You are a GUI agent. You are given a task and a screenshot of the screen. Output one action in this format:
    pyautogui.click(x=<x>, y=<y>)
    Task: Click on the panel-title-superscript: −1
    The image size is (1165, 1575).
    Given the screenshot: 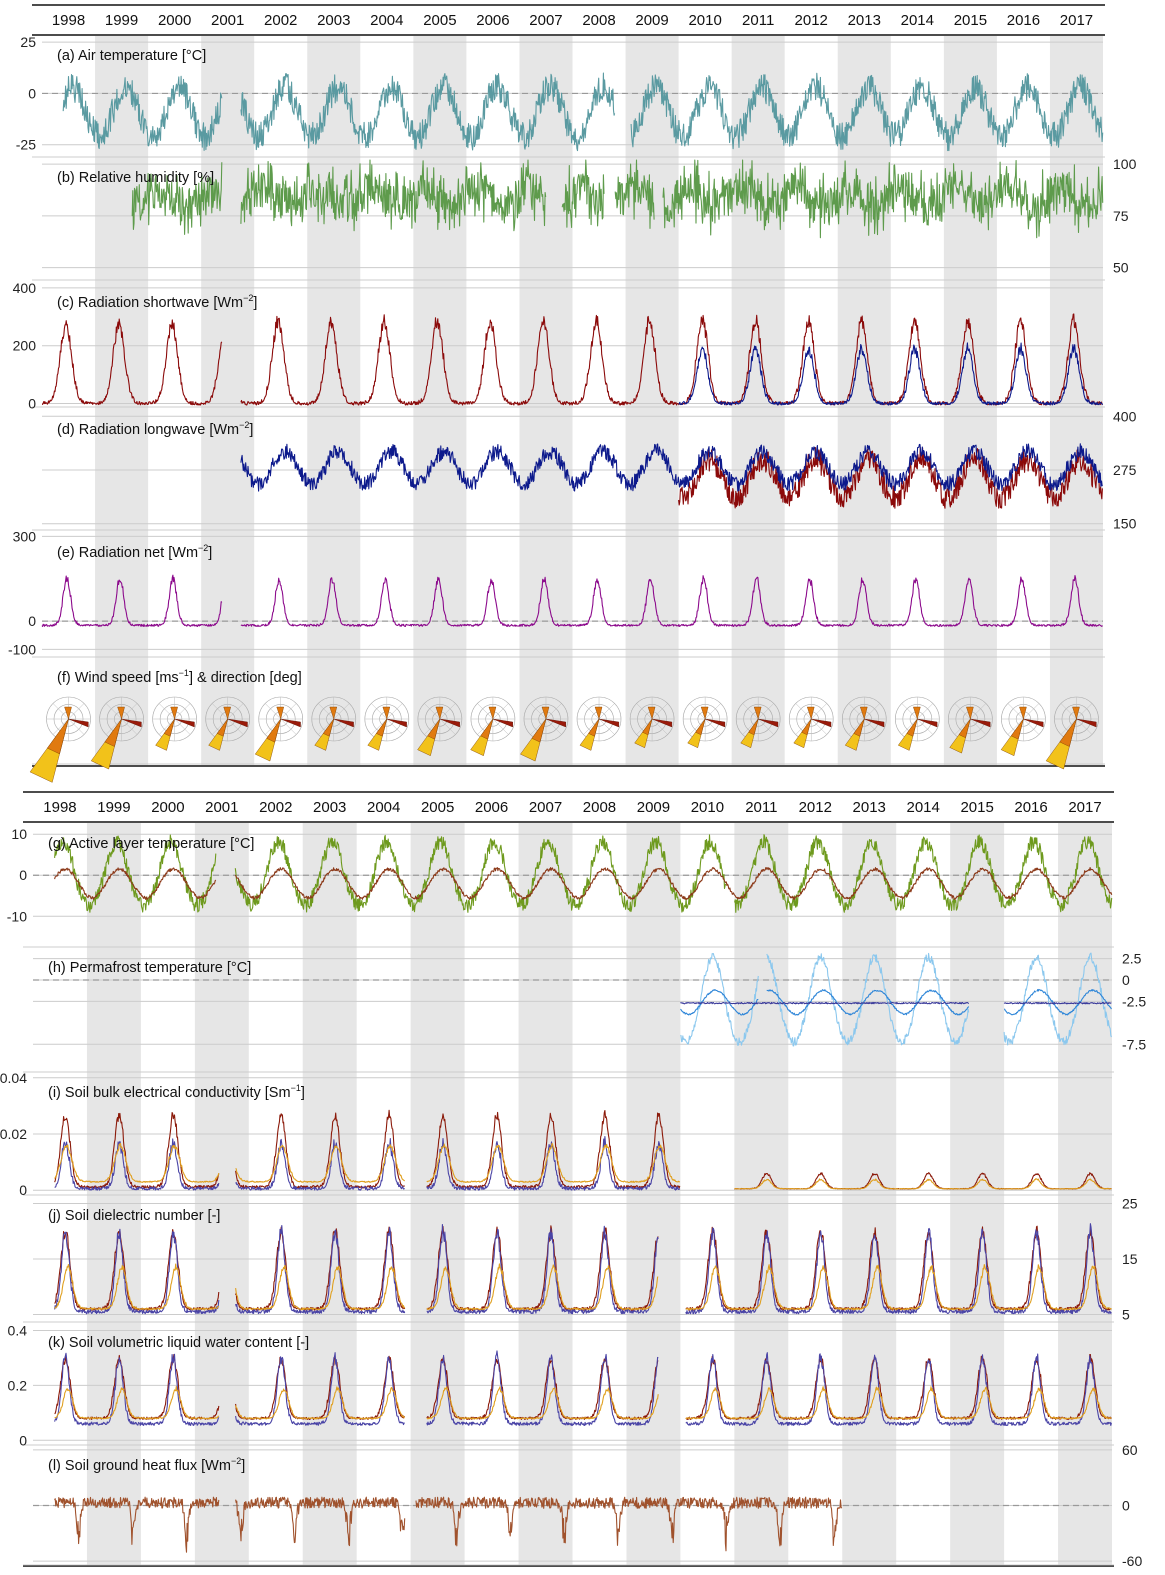 What is the action you would take?
    pyautogui.click(x=184, y=673)
    